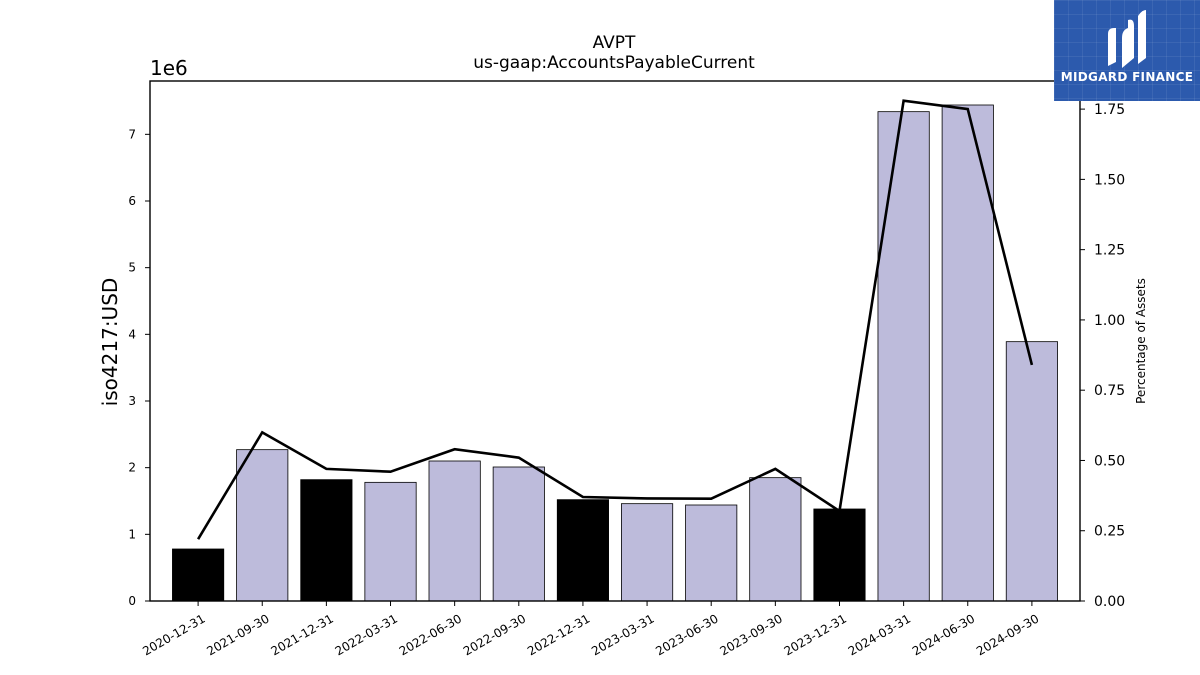 Image resolution: width=1200 pixels, height=675 pixels. Describe the element at coordinates (430, 634) in the screenshot. I see `x-tick-label: 2022-06-30` at that location.